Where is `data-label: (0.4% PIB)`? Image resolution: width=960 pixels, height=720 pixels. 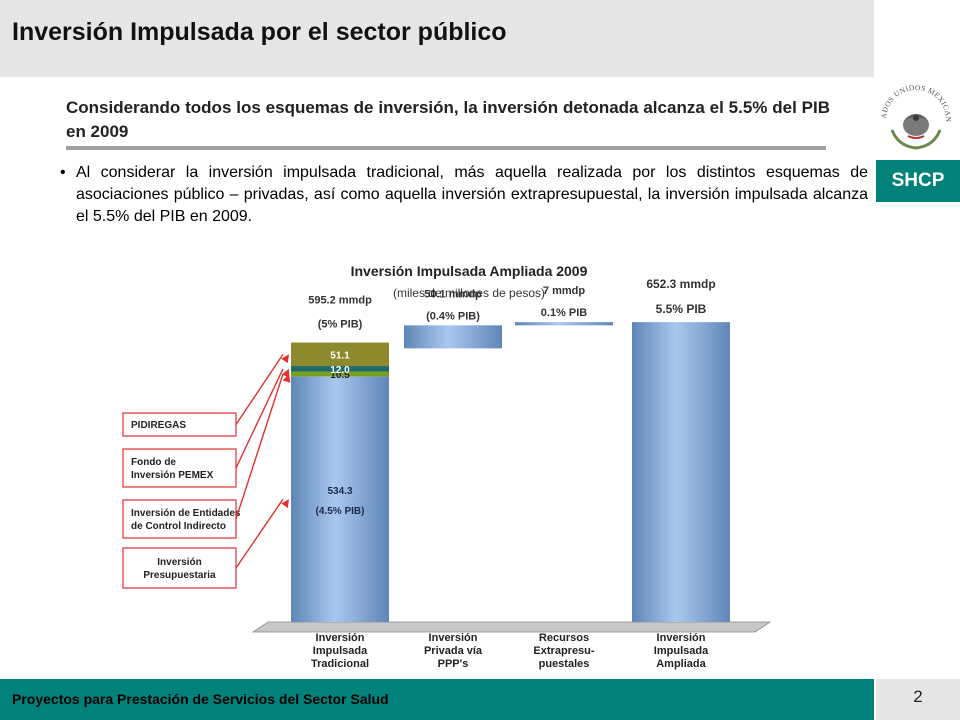 data-label: (0.4% PIB) is located at coordinates (453, 316).